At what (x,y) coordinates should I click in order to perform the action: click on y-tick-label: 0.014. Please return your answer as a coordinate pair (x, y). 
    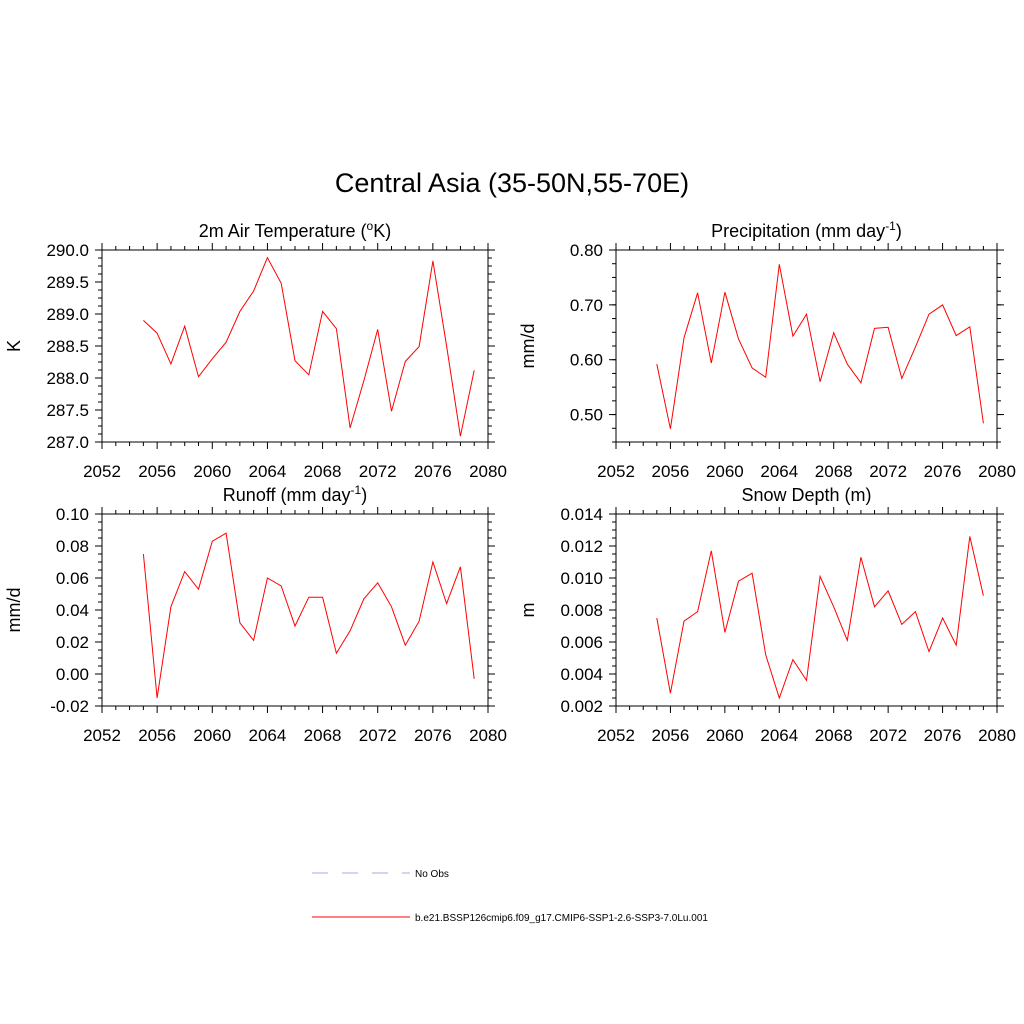
    Looking at the image, I should click on (581, 514).